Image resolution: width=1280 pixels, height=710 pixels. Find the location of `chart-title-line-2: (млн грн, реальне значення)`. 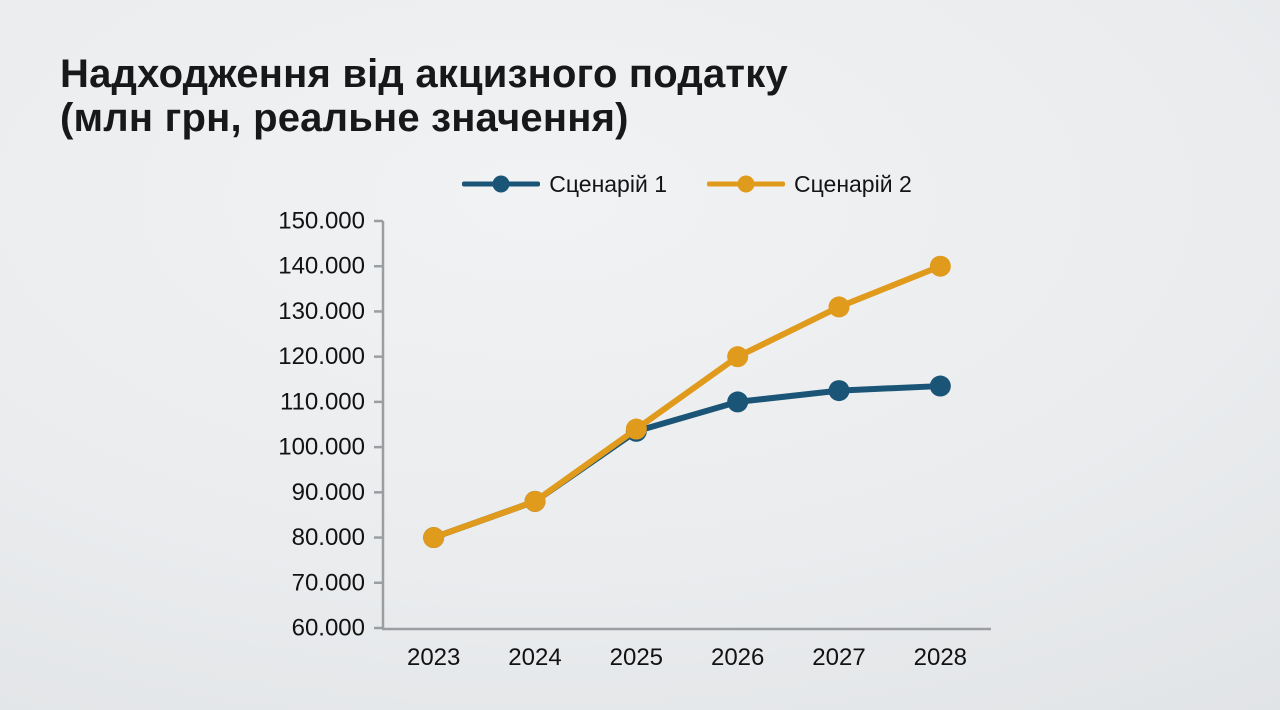

chart-title-line-2: (млн грн, реальне значення) is located at coordinates (344, 118).